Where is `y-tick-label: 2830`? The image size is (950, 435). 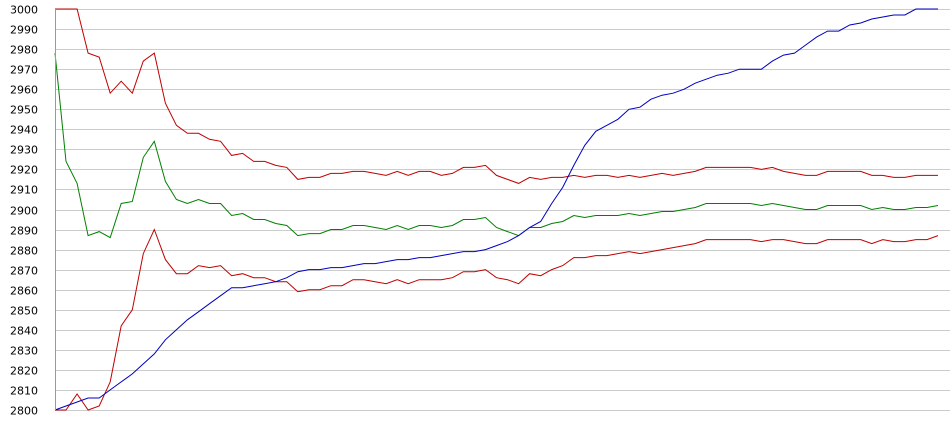
y-tick-label: 2830 is located at coordinates (24, 351).